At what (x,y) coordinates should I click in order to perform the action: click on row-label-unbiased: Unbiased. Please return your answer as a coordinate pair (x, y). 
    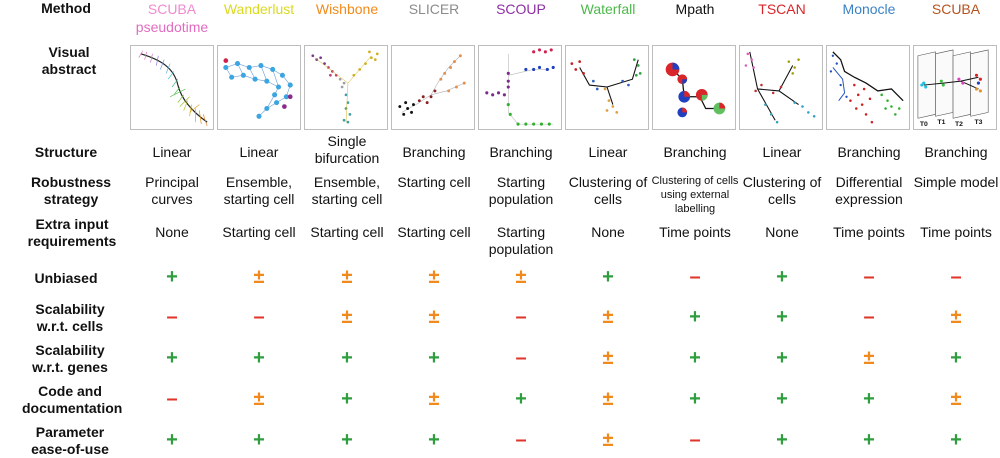
    Looking at the image, I should click on (66, 278).